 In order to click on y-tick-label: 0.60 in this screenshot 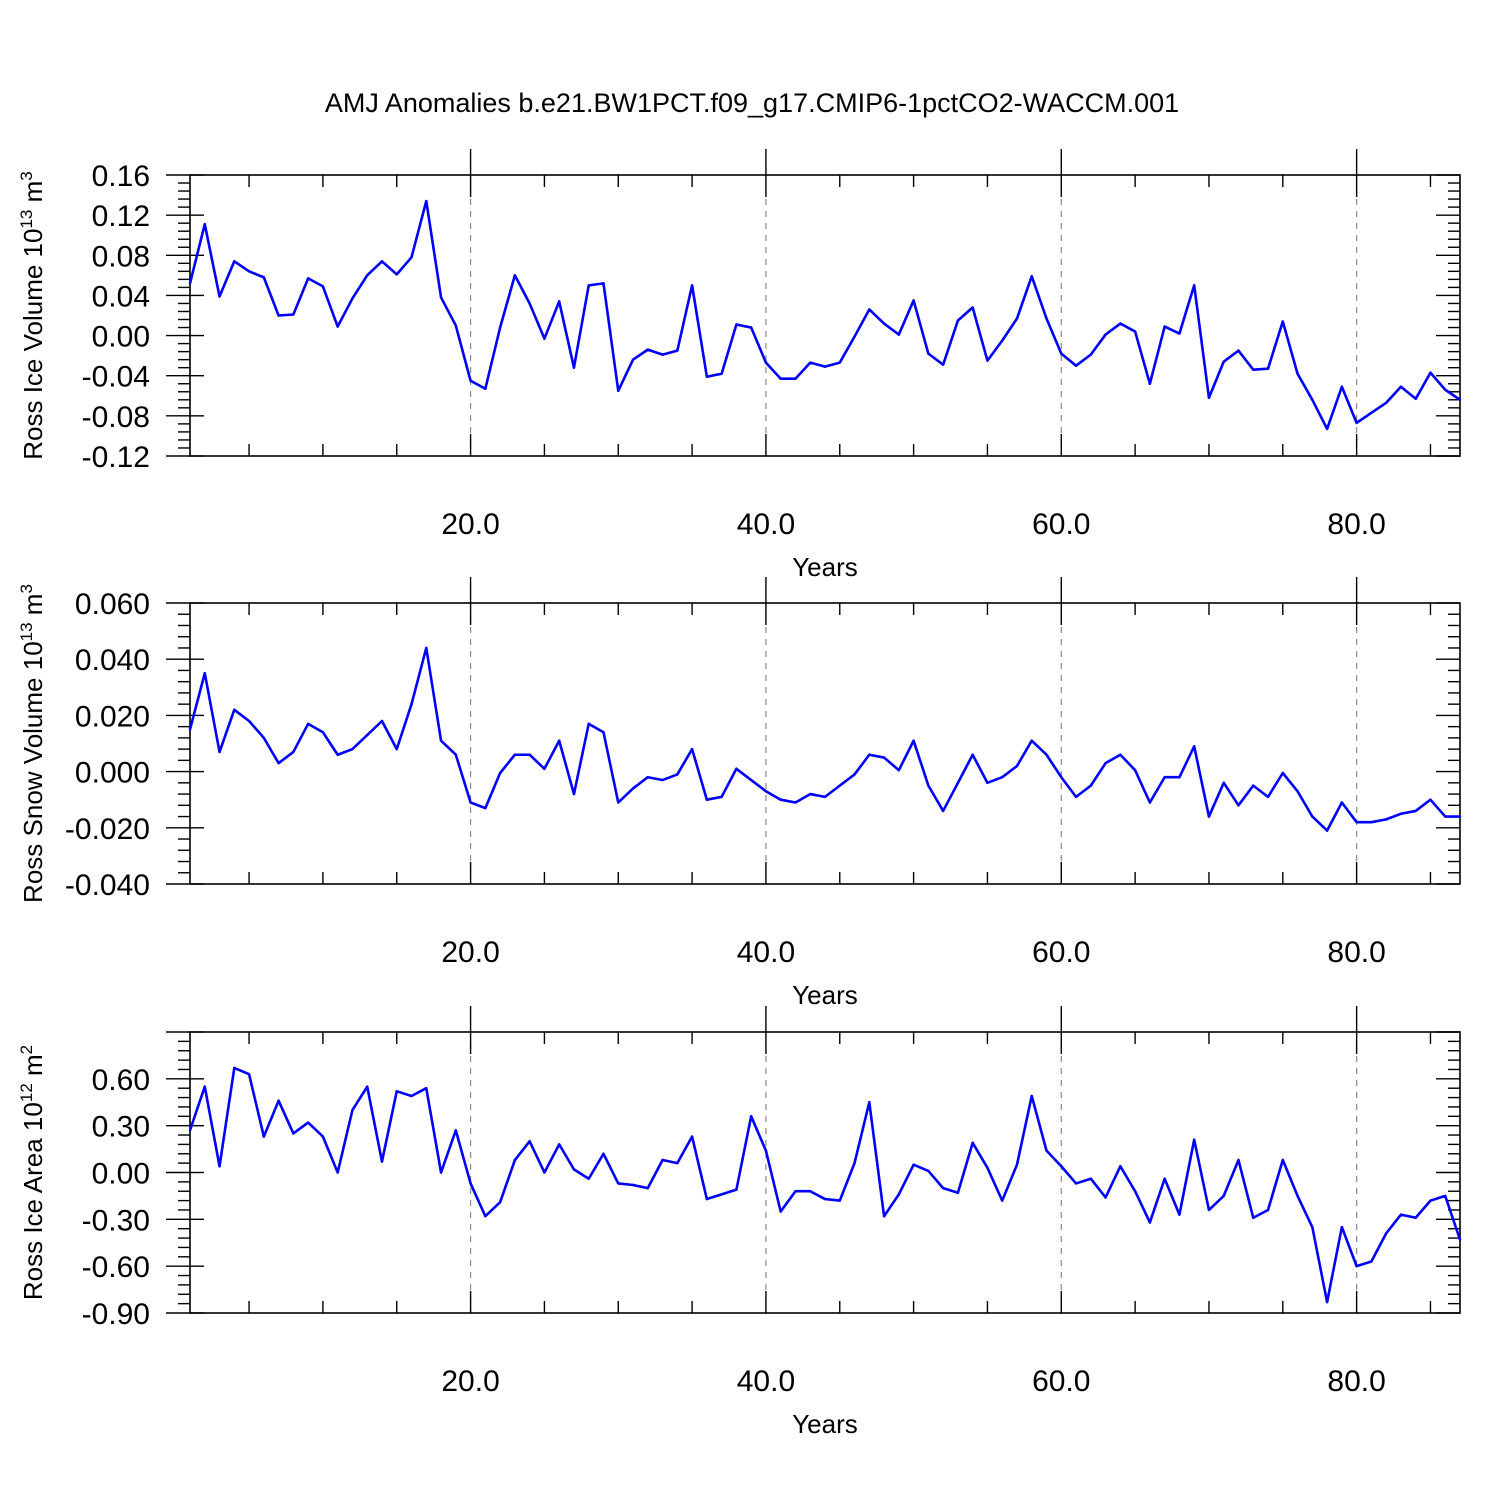, I will do `click(121, 1080)`.